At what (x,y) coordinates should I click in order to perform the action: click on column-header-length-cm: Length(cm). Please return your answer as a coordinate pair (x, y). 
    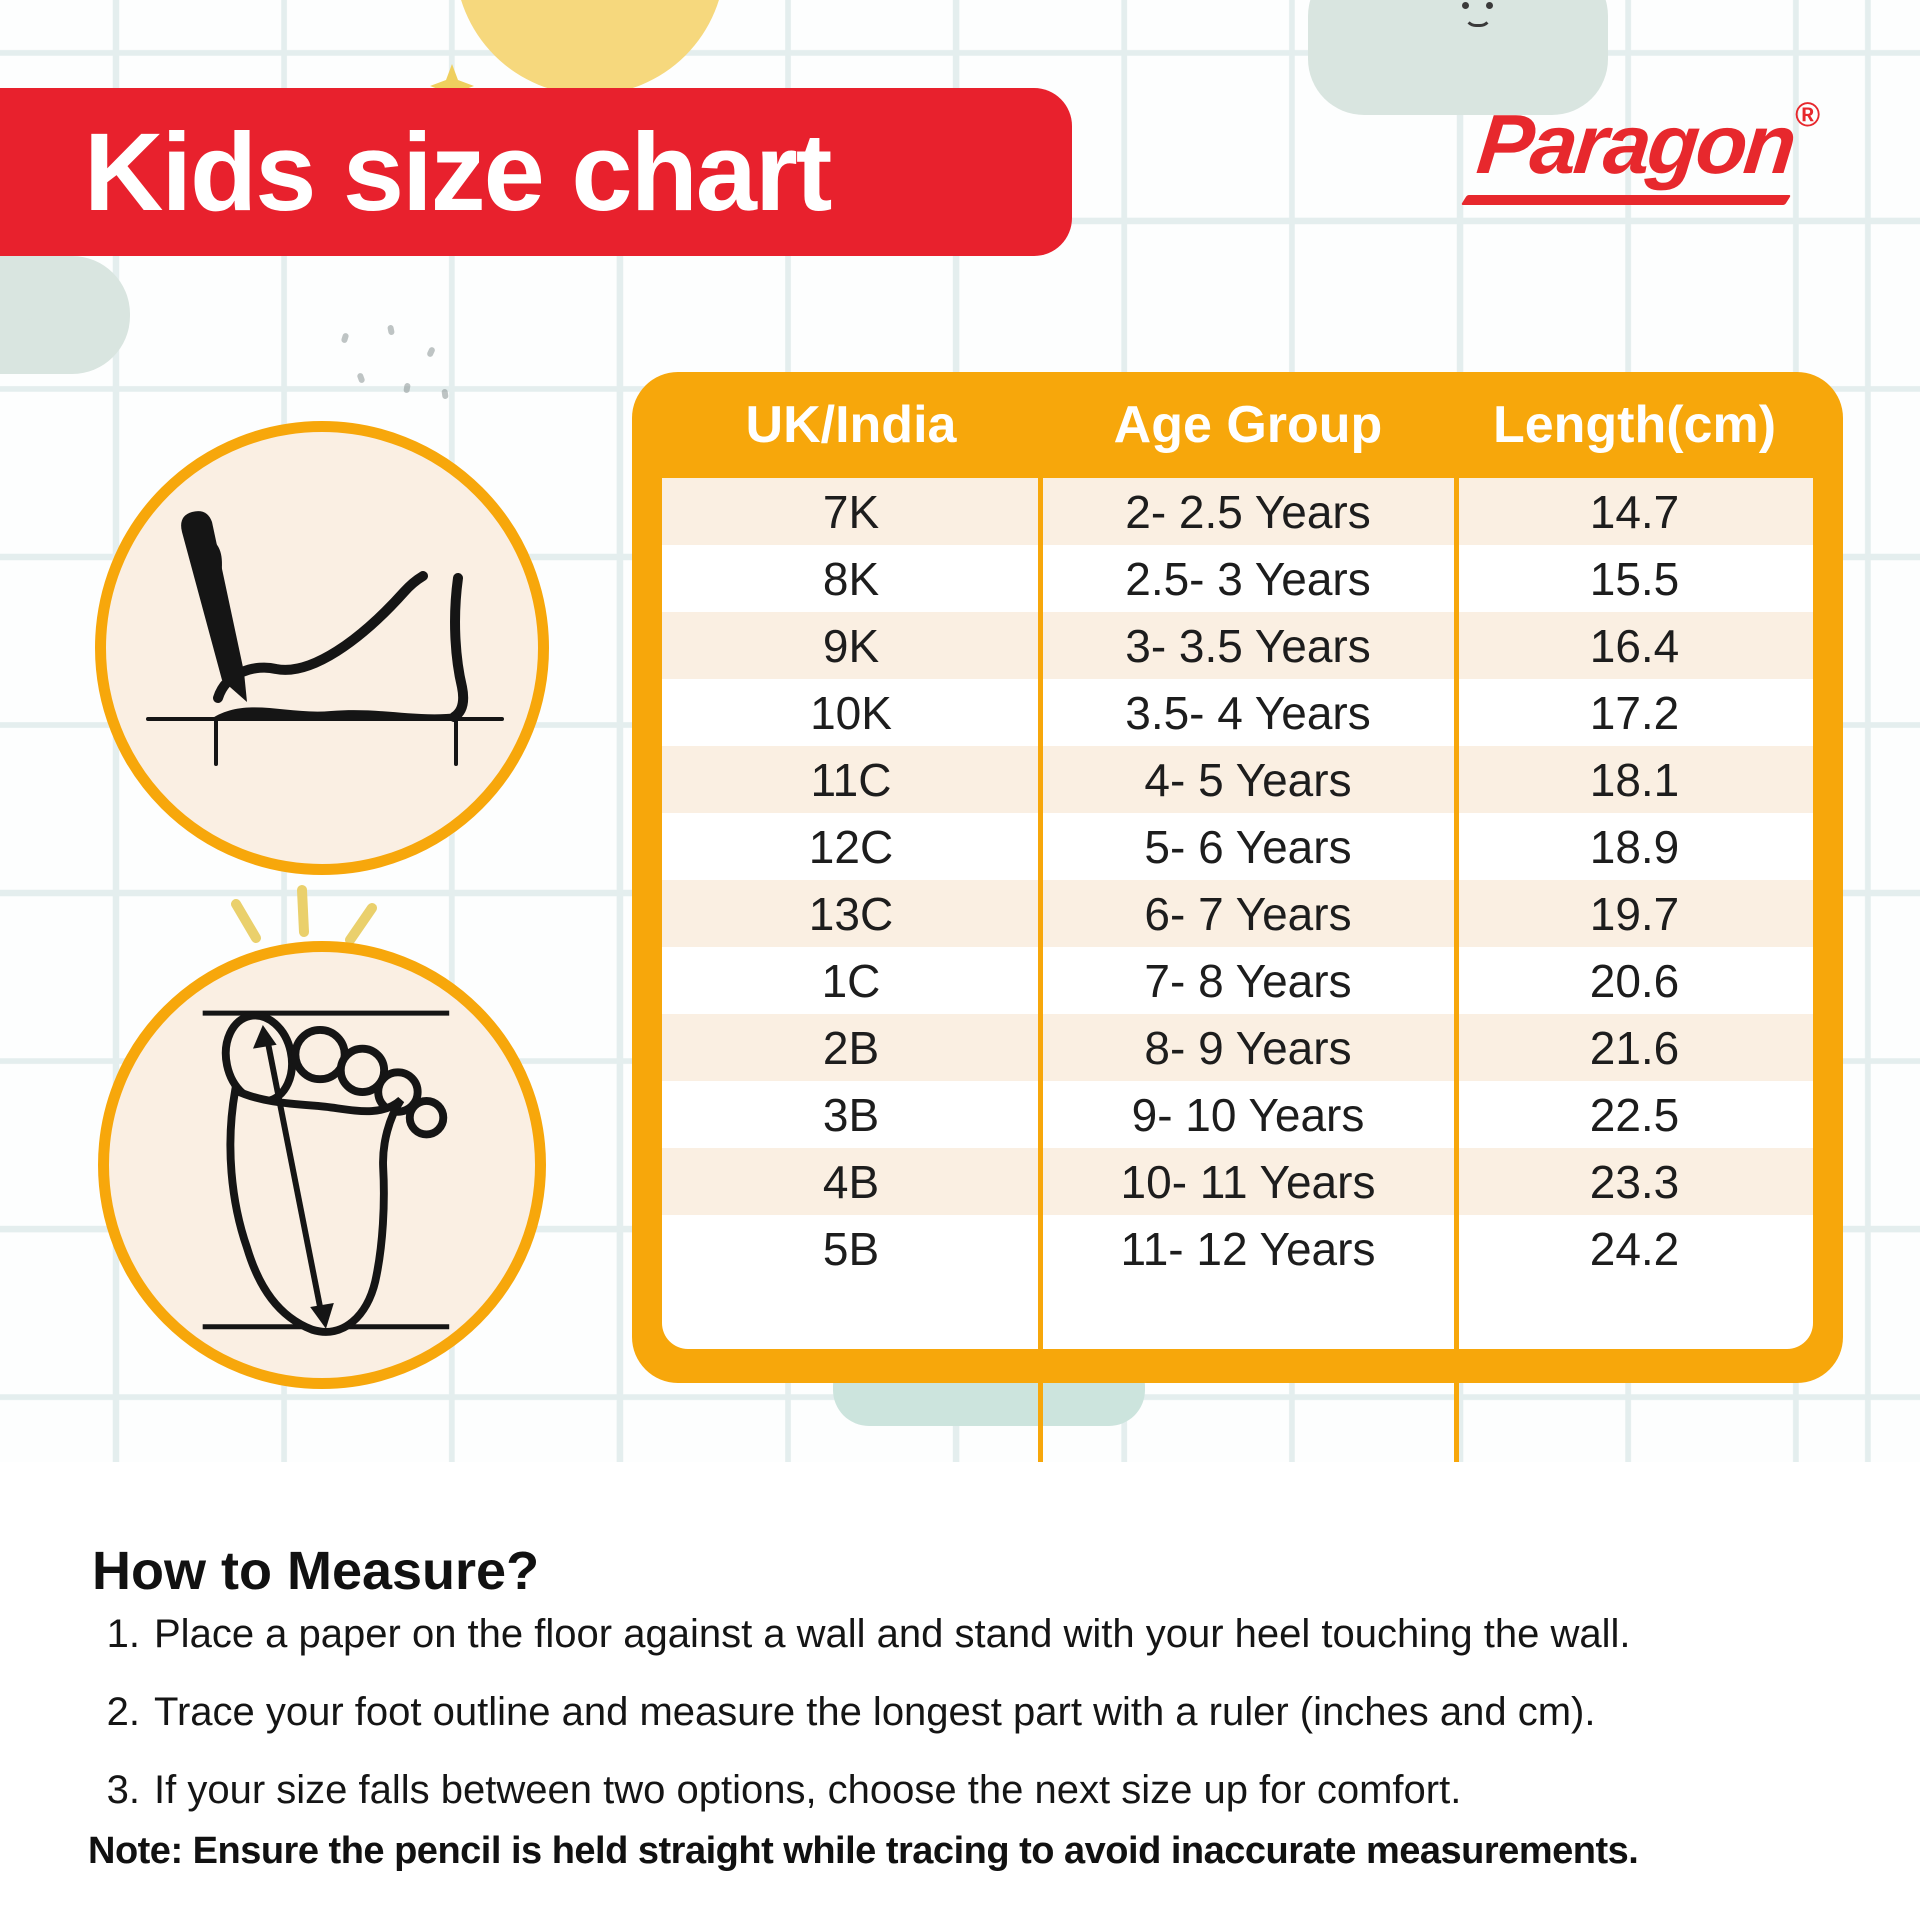
    Looking at the image, I should click on (1634, 425).